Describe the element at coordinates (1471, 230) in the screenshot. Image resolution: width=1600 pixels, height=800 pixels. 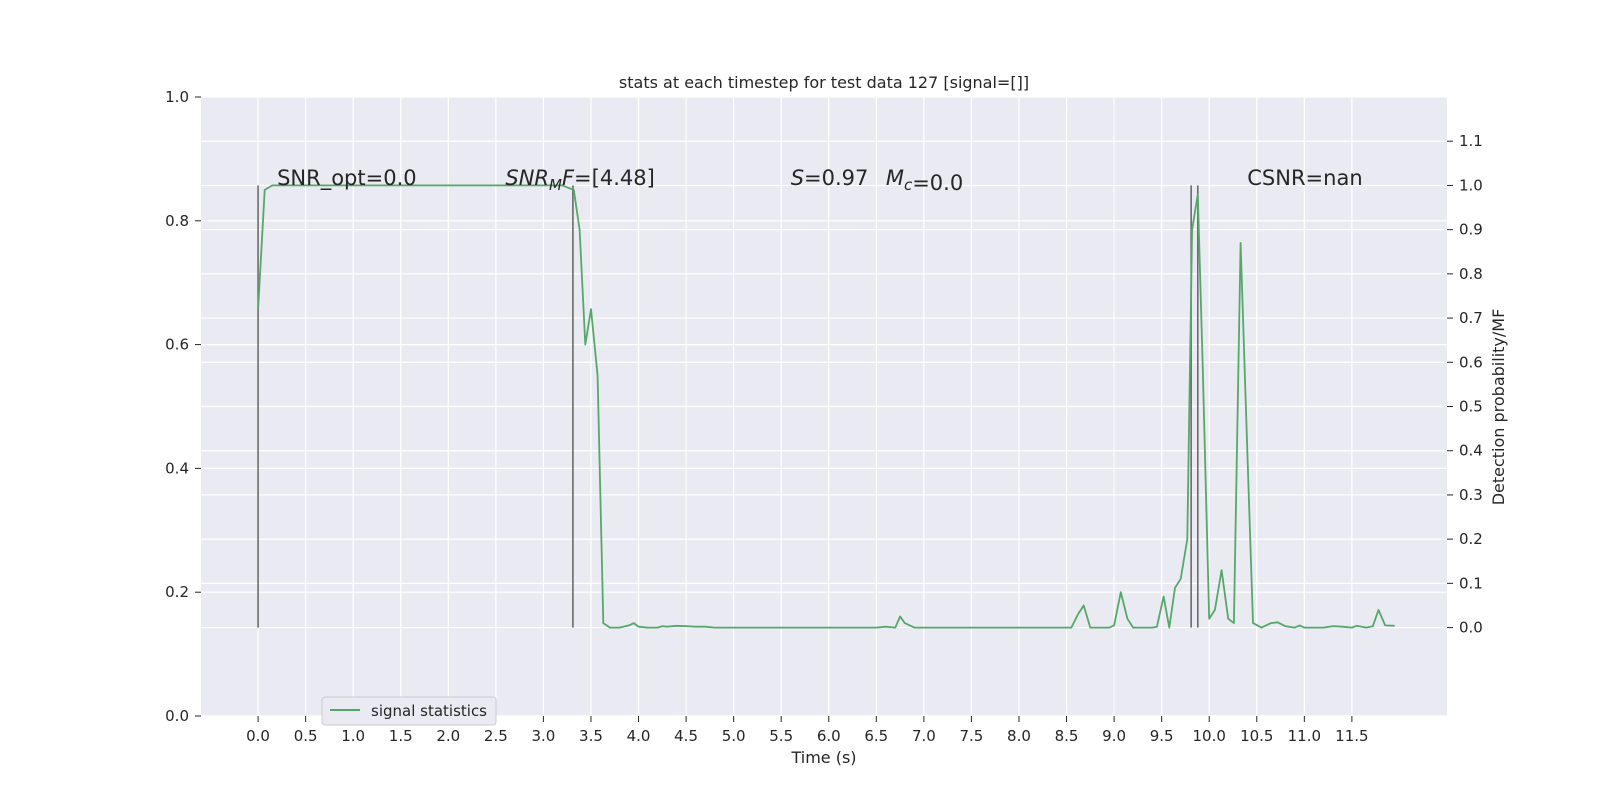
I see `y2-tick-label: 0.9` at that location.